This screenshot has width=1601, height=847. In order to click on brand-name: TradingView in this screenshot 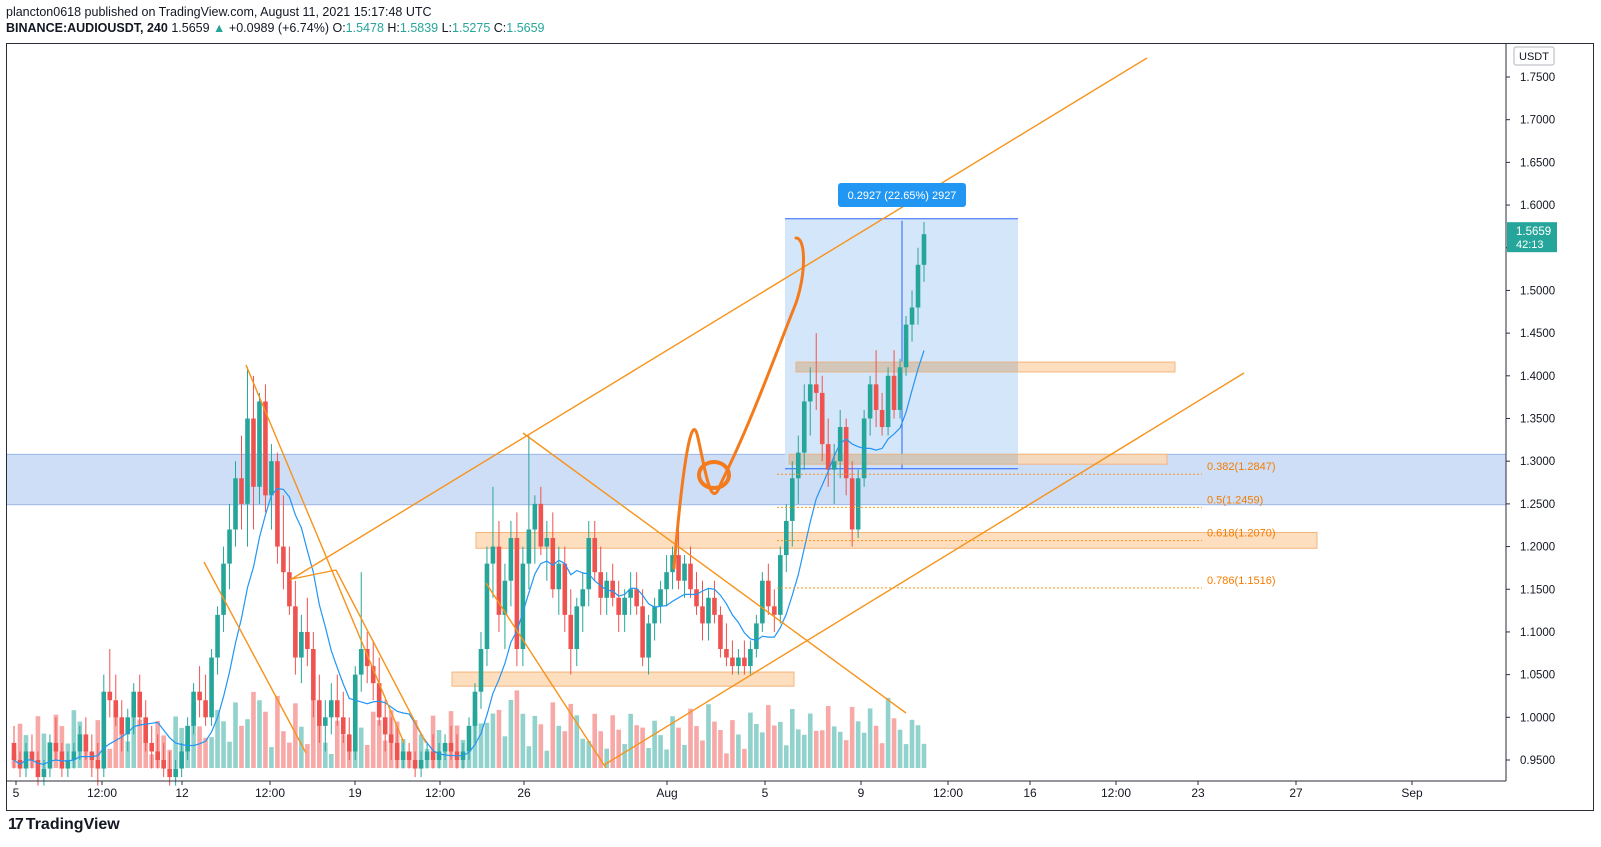, I will do `click(72, 824)`.